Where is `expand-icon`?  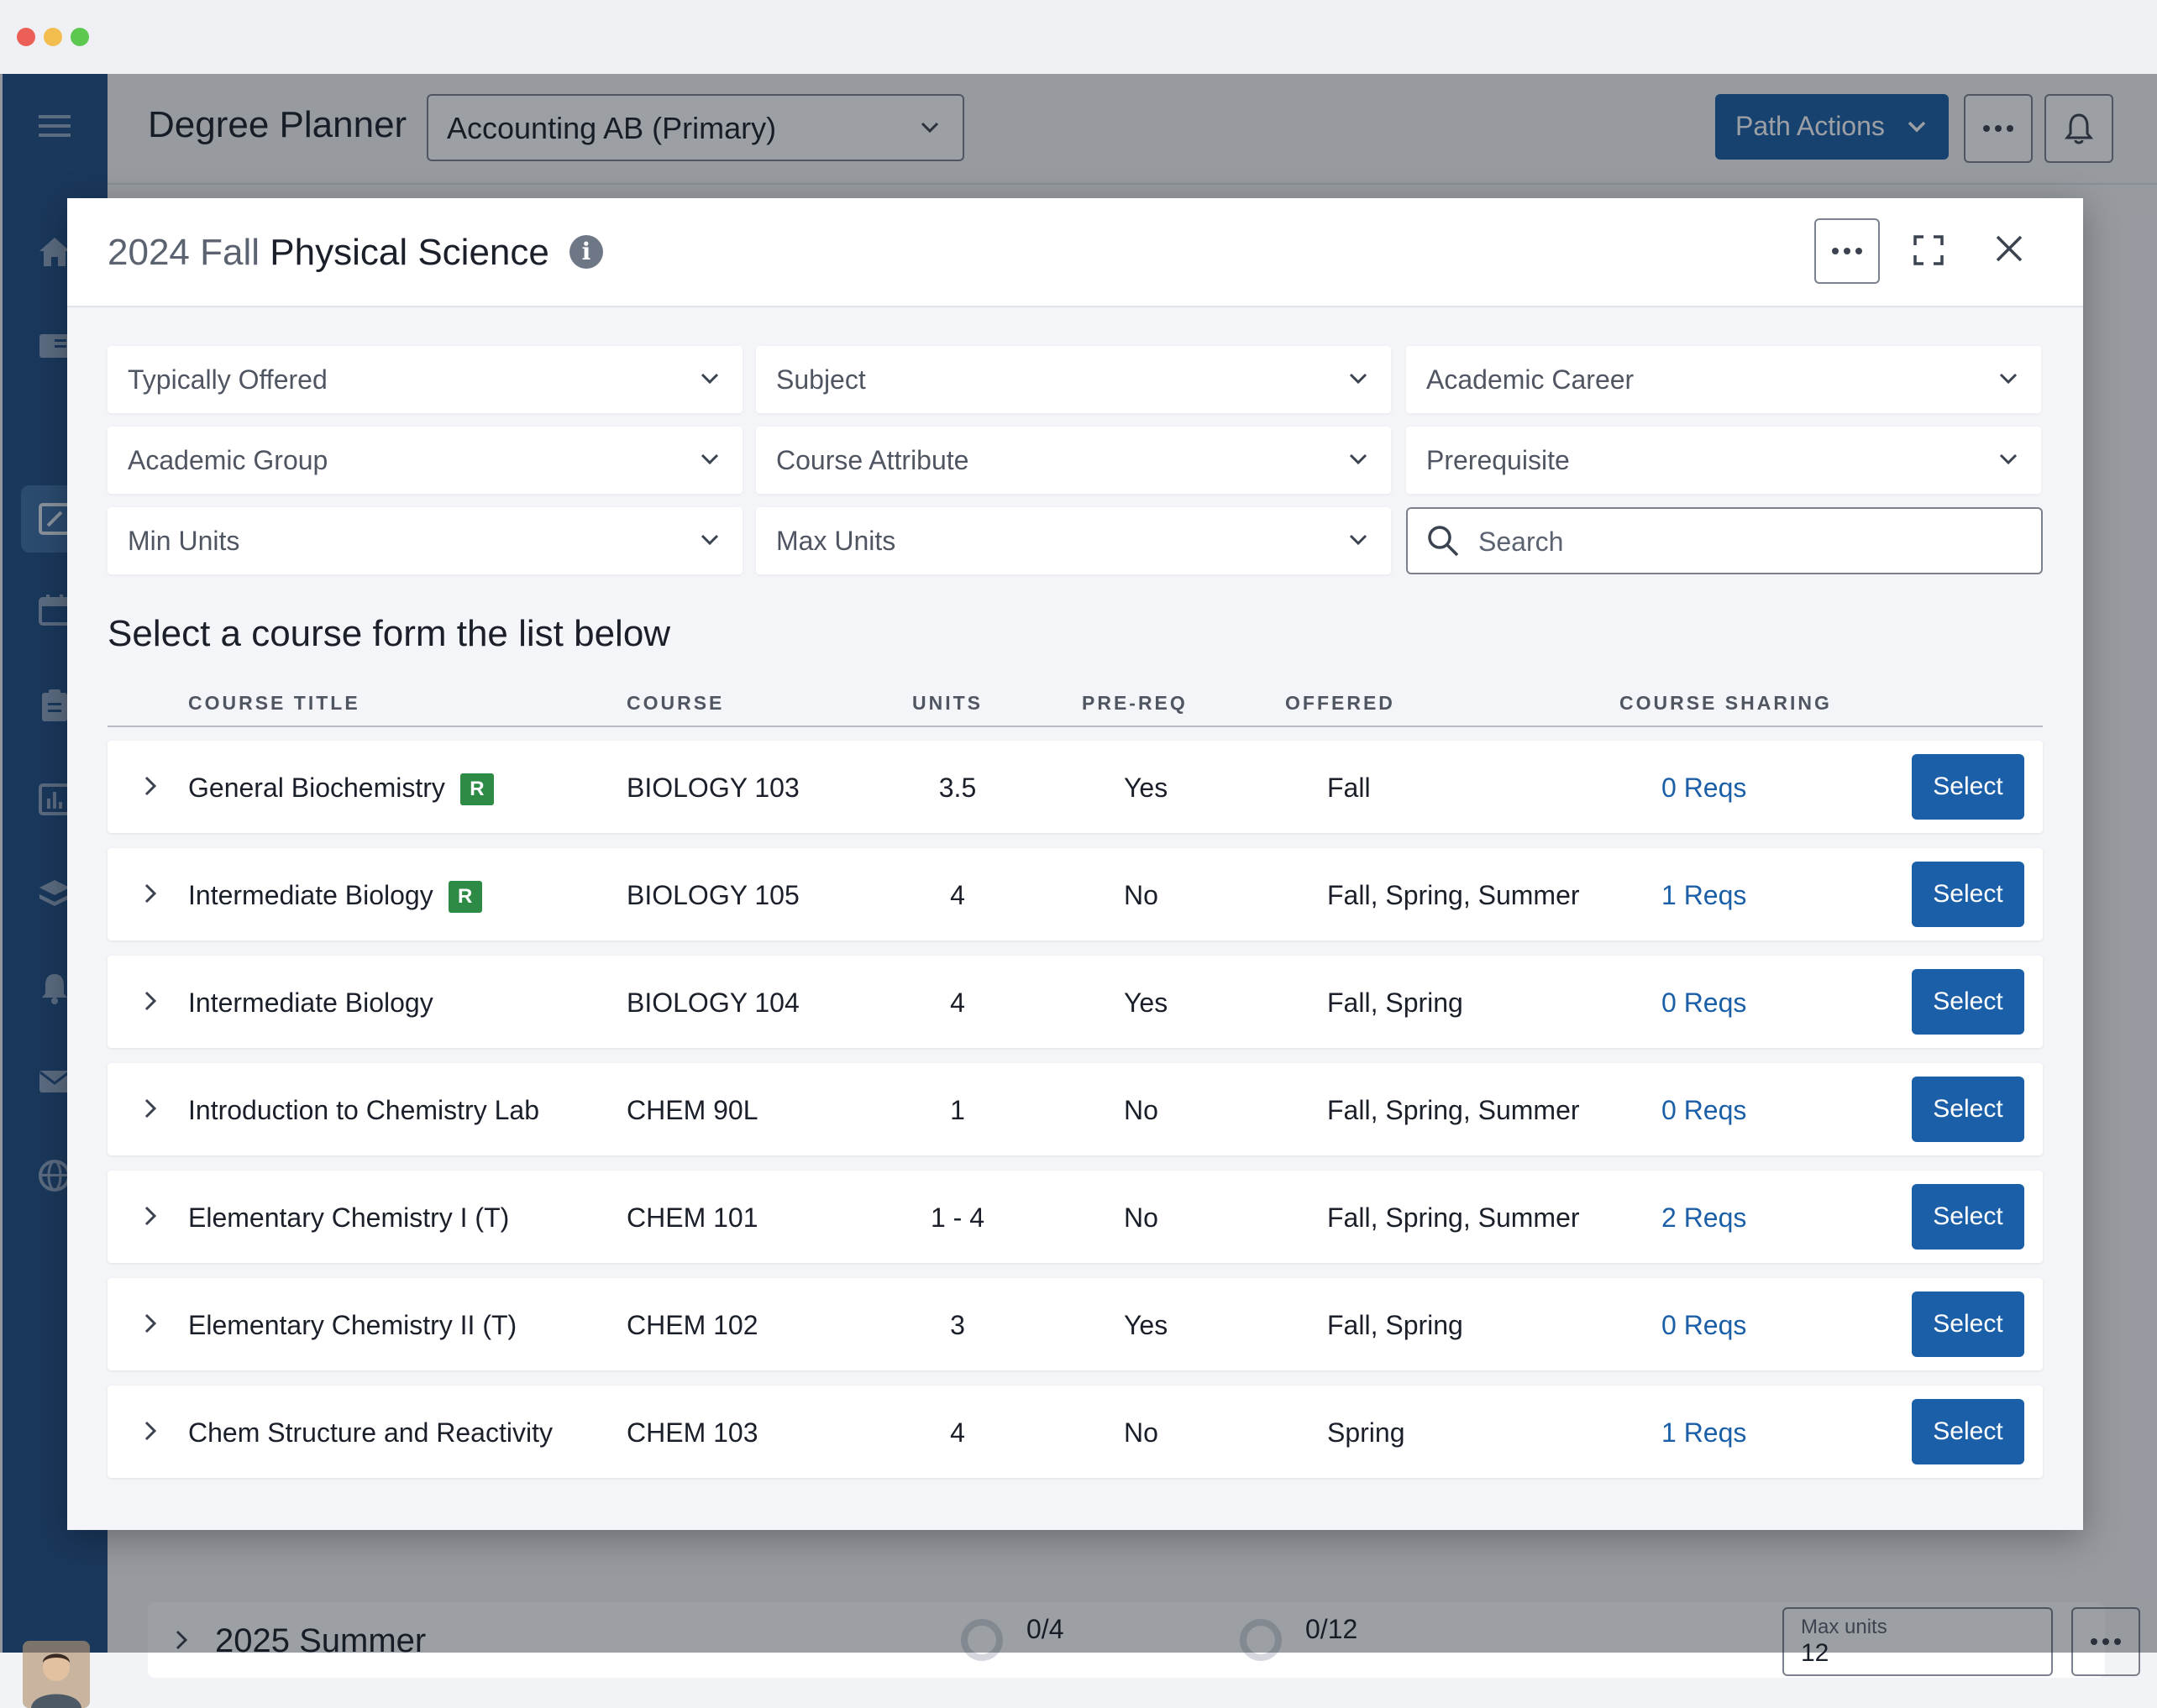 expand-icon is located at coordinates (1929, 250).